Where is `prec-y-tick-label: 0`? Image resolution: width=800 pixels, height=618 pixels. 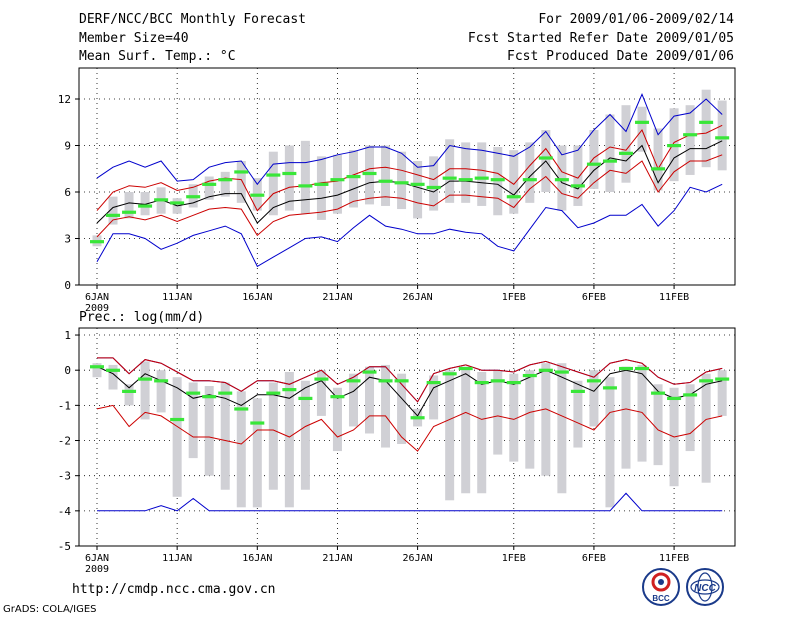
prec-y-tick-label: 0 is located at coordinates (67, 370).